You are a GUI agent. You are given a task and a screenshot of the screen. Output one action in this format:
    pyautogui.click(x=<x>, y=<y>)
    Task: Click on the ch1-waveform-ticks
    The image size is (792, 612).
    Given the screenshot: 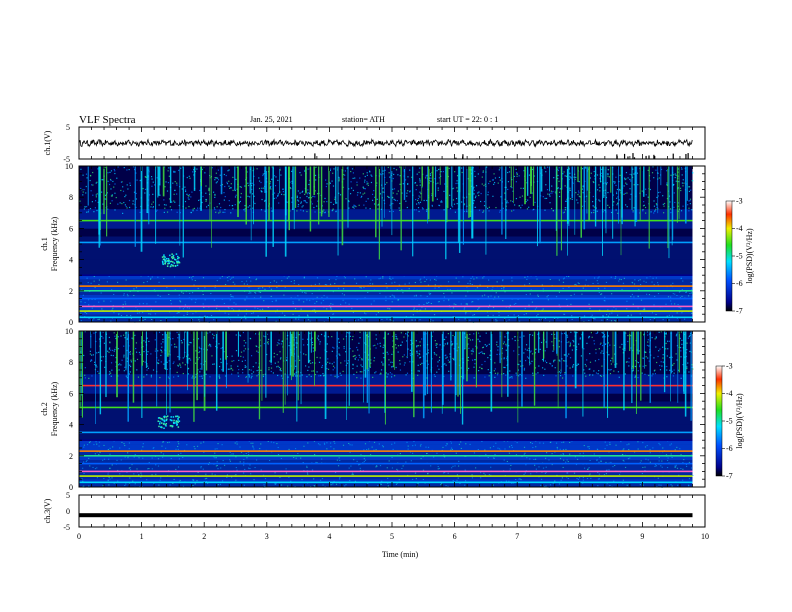 What is the action you would take?
    pyautogui.click(x=392, y=143)
    